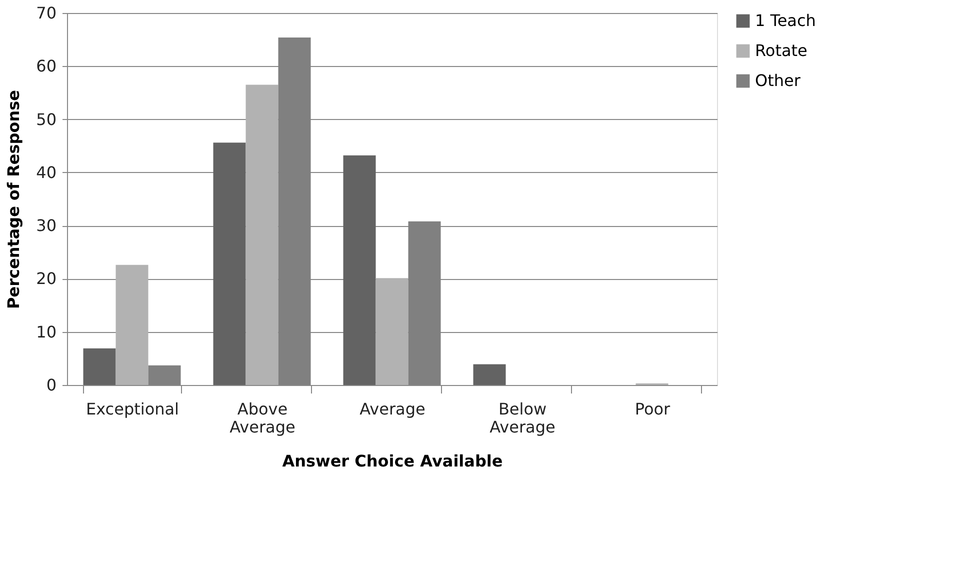 This screenshot has height=579, width=956. What do you see at coordinates (46, 278) in the screenshot?
I see `y-tick-label: 20` at bounding box center [46, 278].